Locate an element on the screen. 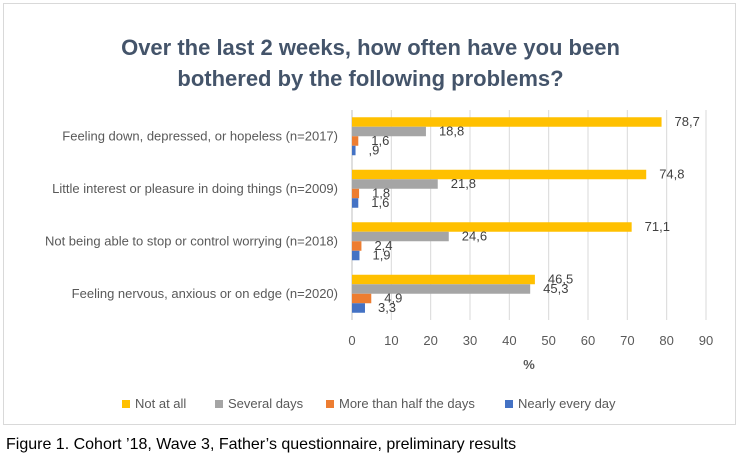 This screenshot has height=472, width=747. chart-title-line-2: bothered by the following problems? is located at coordinates (370, 78).